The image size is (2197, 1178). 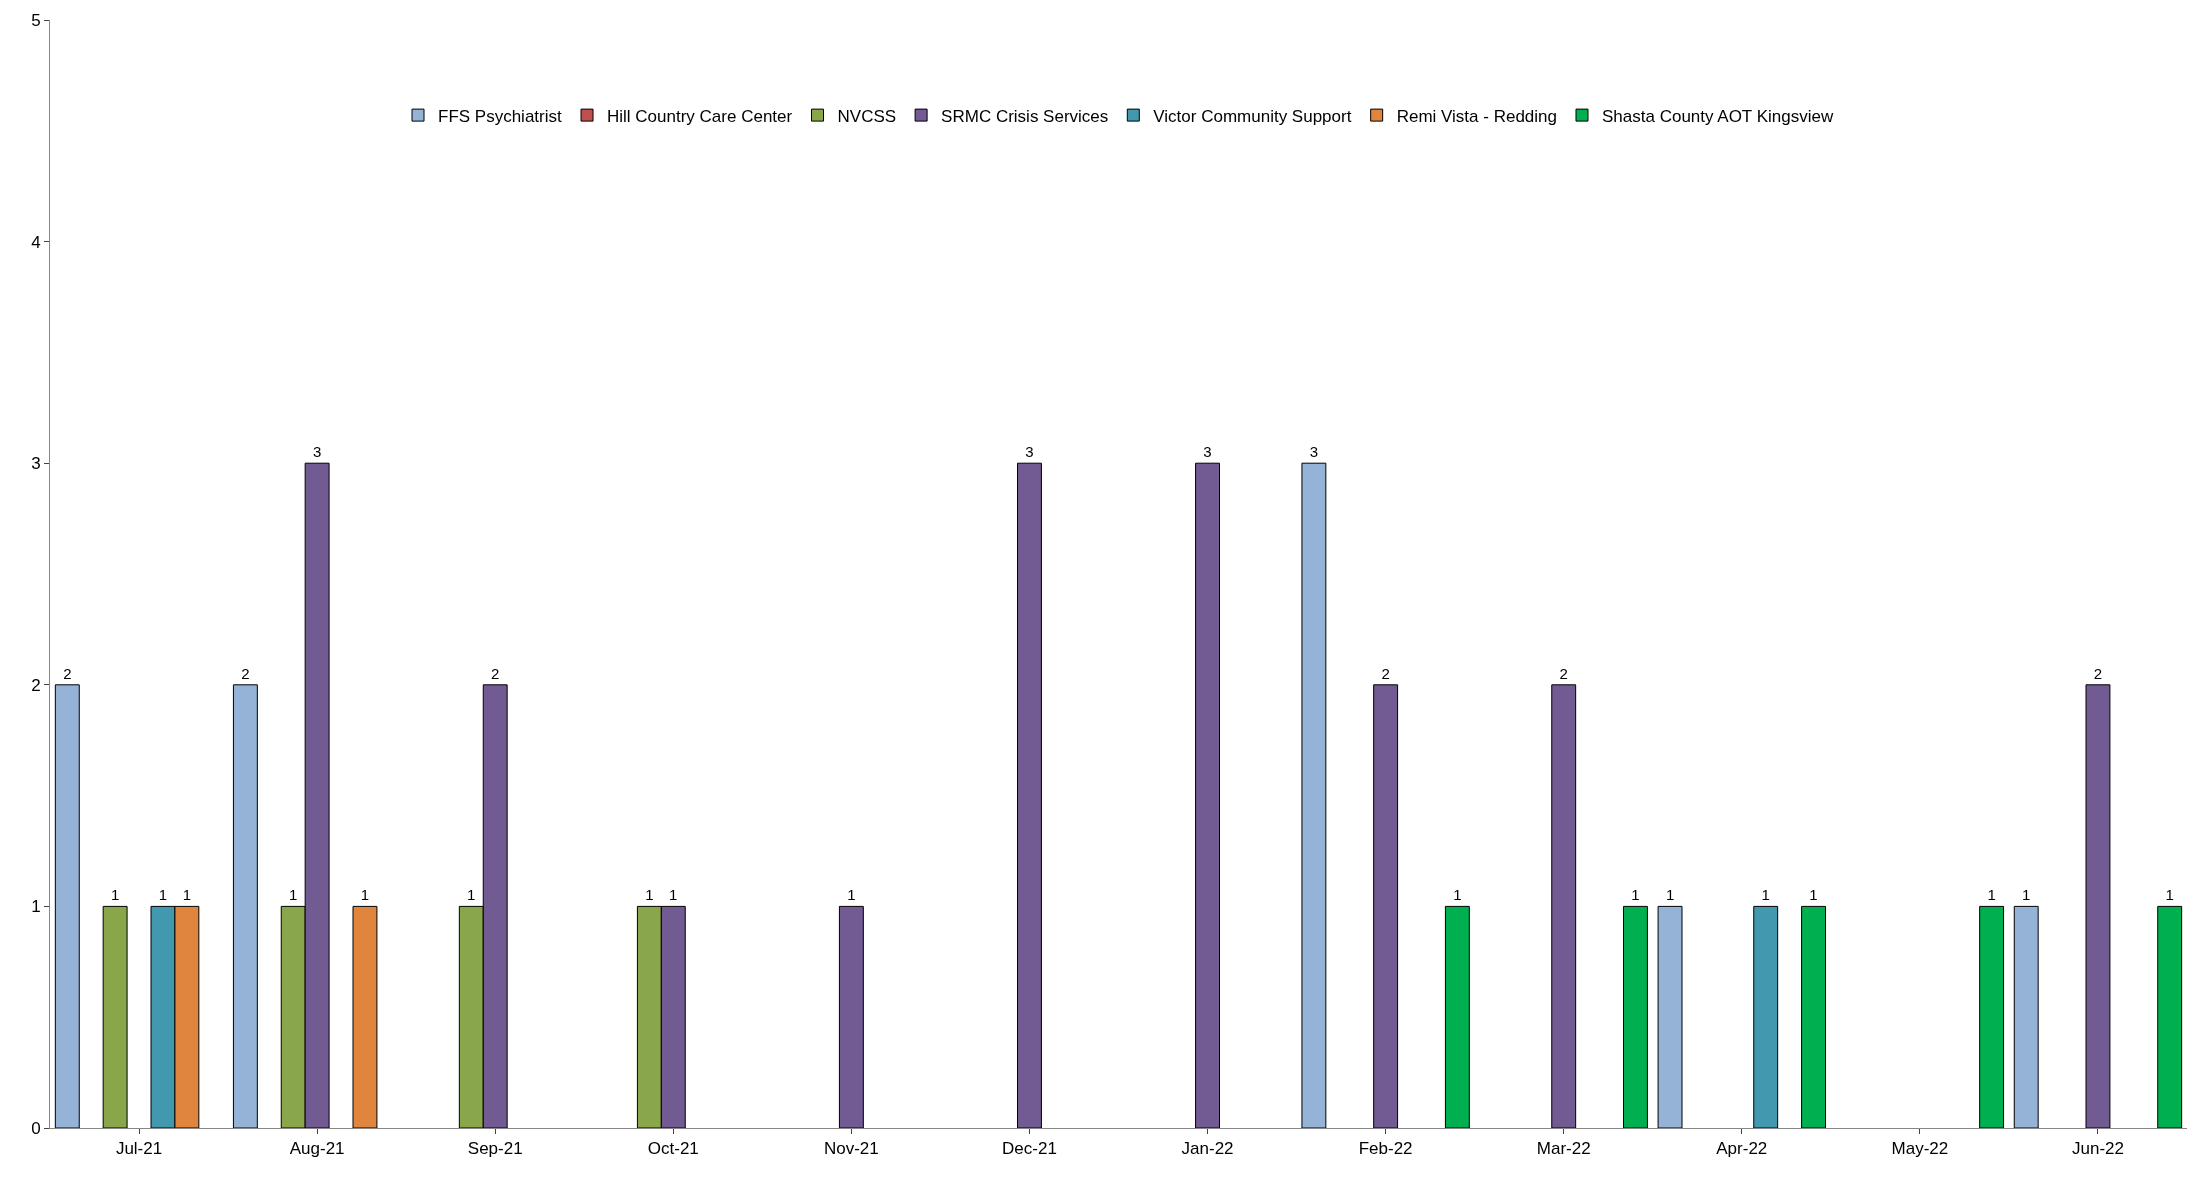 I want to click on legend-label: Remi Vista - Redding, so click(x=1476, y=116).